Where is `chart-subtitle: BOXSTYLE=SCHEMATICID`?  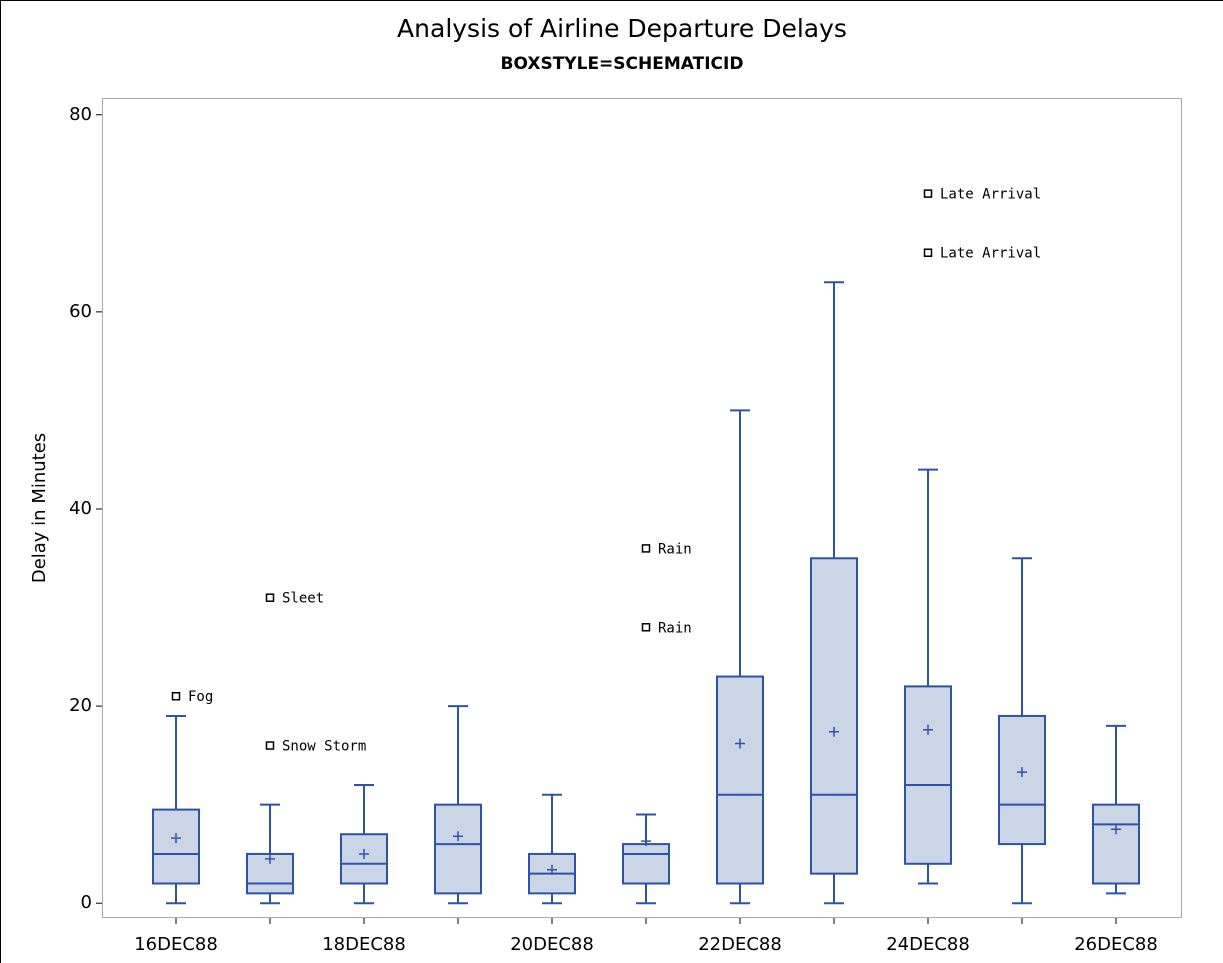
chart-subtitle: BOXSTYLE=SCHEMATICID is located at coordinates (622, 64).